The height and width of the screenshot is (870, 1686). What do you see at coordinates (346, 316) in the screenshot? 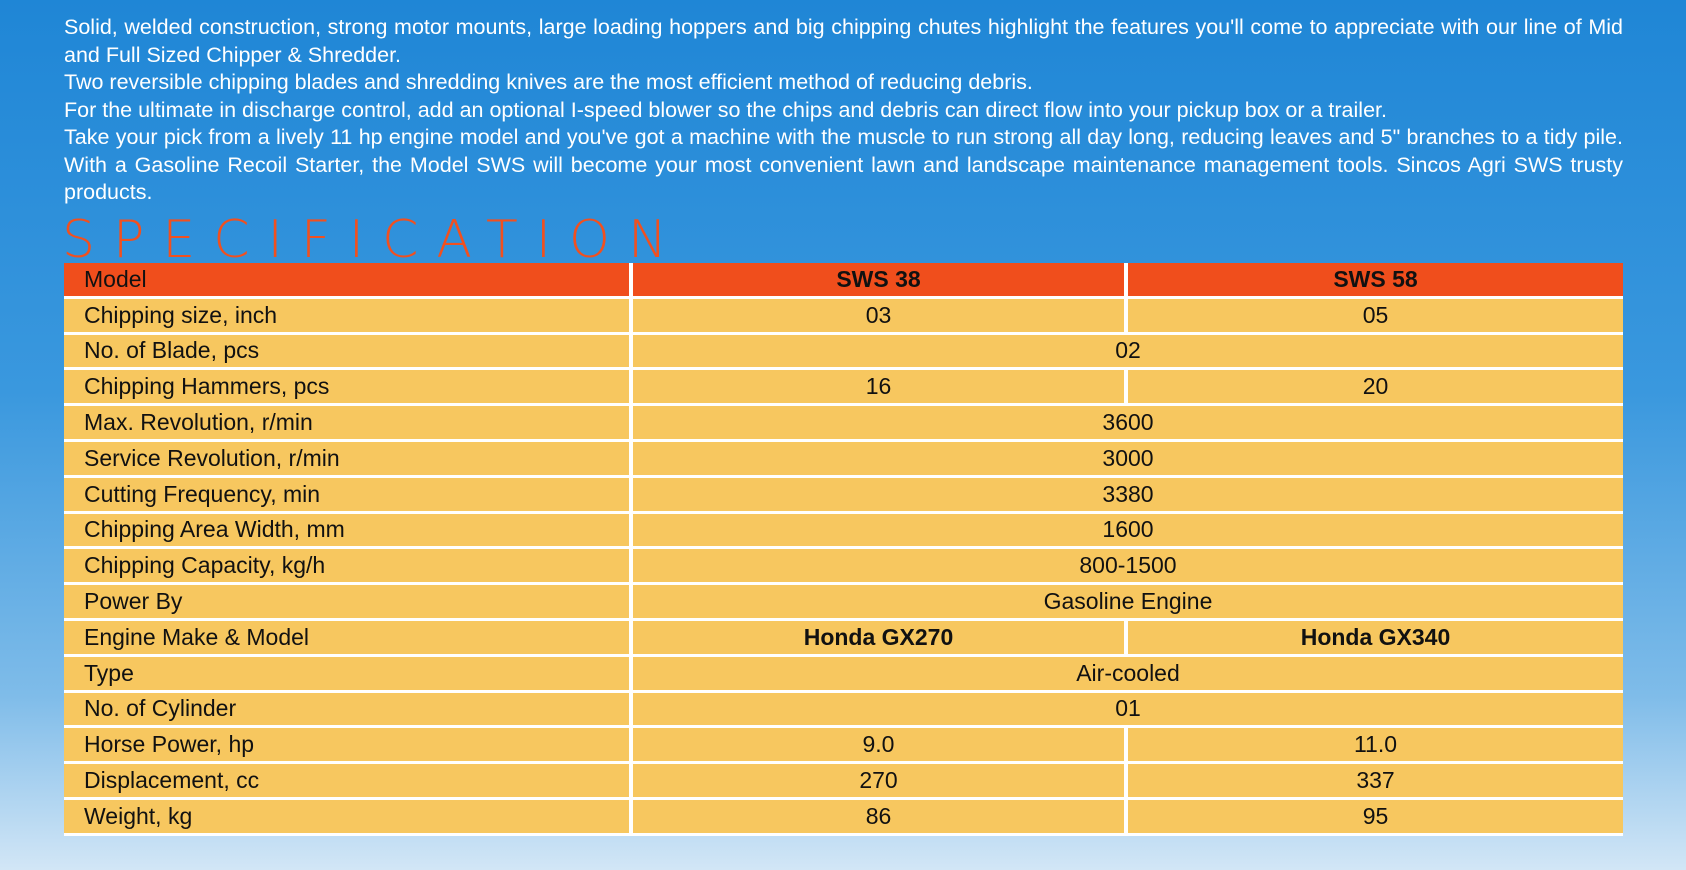
I see `table-cell: Chipping size, inch` at bounding box center [346, 316].